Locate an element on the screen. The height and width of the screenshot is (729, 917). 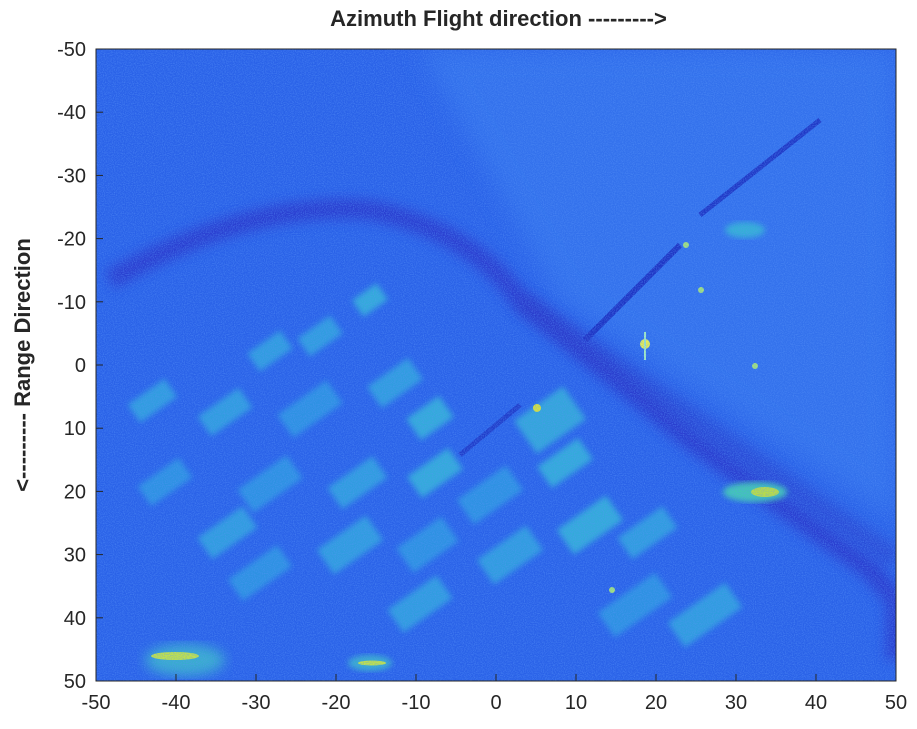
x-tick-label: 30 is located at coordinates (736, 703).